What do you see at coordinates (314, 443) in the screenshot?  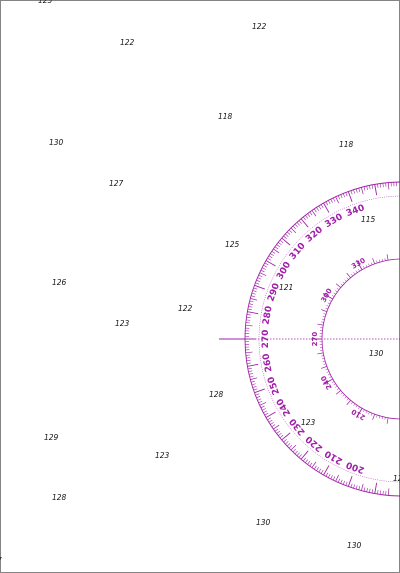 I see `rose-outer-label: 220` at bounding box center [314, 443].